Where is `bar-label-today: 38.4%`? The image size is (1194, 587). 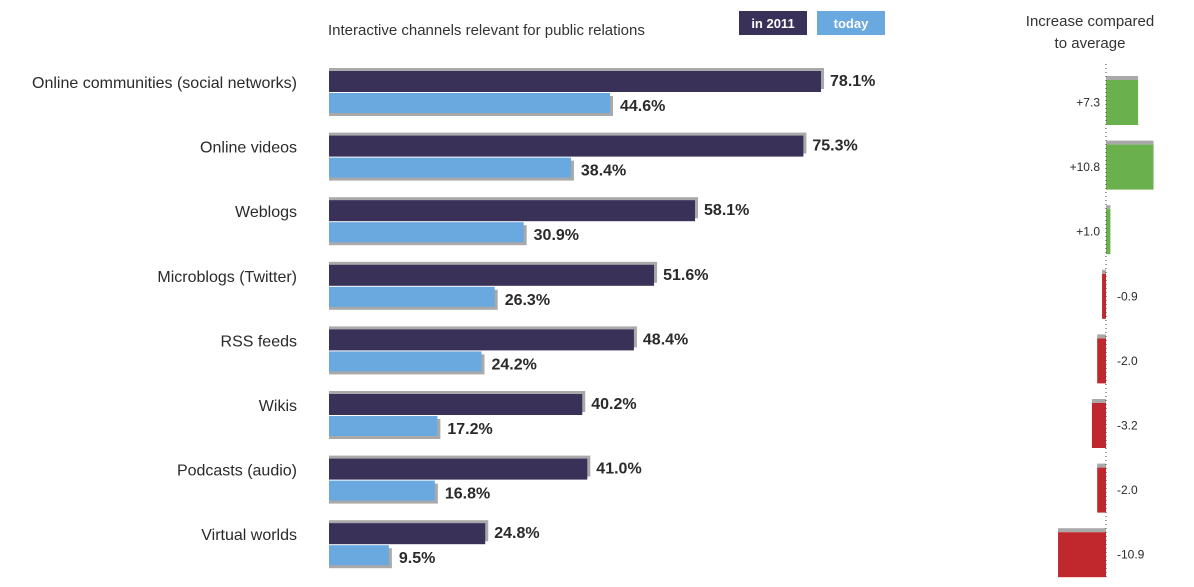 bar-label-today: 38.4% is located at coordinates (603, 171).